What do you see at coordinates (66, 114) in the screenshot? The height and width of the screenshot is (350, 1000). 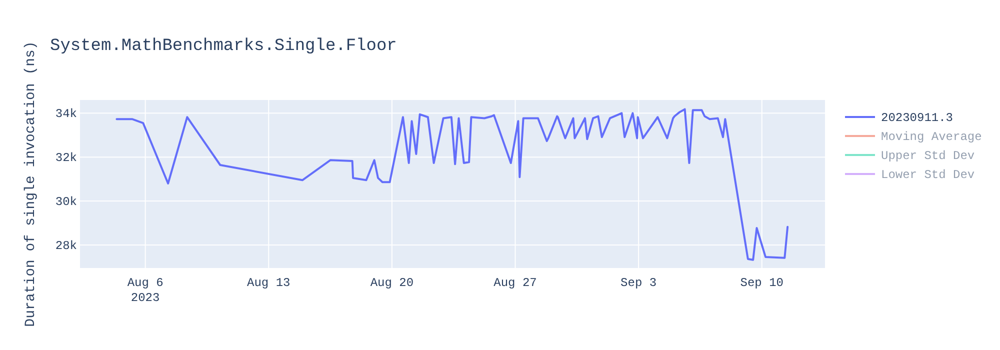 I see `y-tick-label: 34k` at bounding box center [66, 114].